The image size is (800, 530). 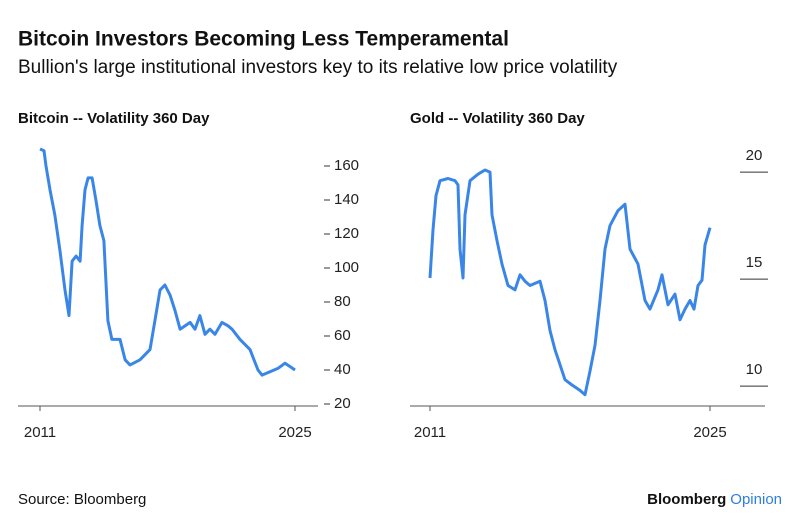 I want to click on logo: Bloomberg Opinion, so click(x=714, y=499).